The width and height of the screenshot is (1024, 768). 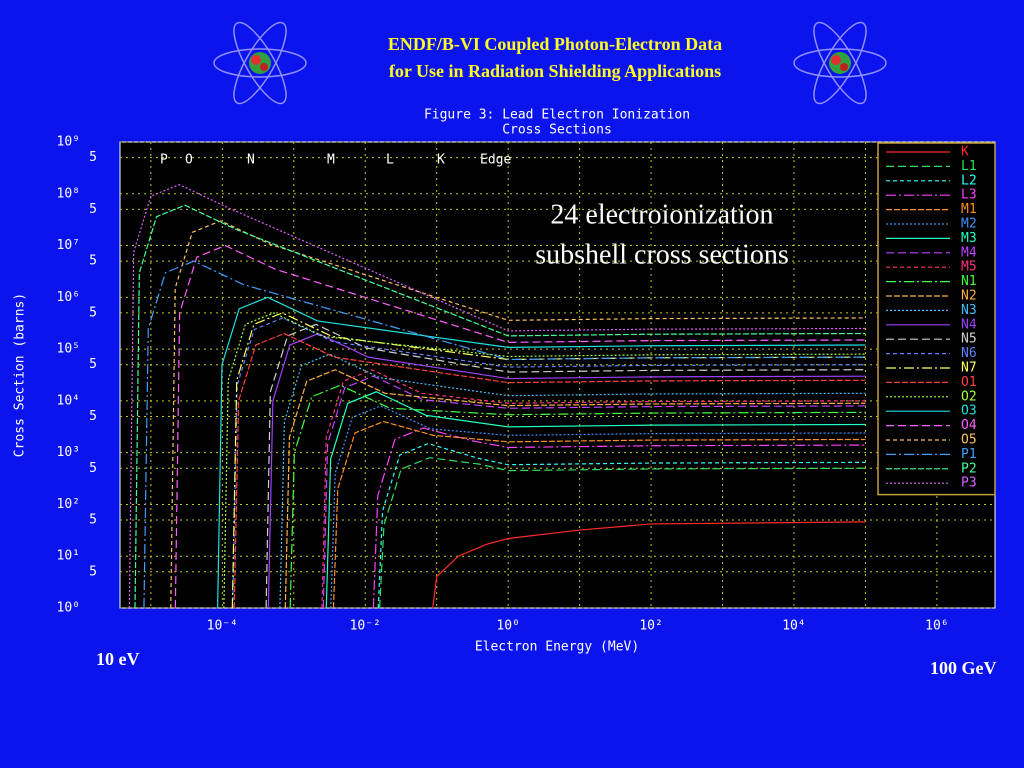 What do you see at coordinates (20, 375) in the screenshot?
I see `y-axis-label: Cross Section (barns)` at bounding box center [20, 375].